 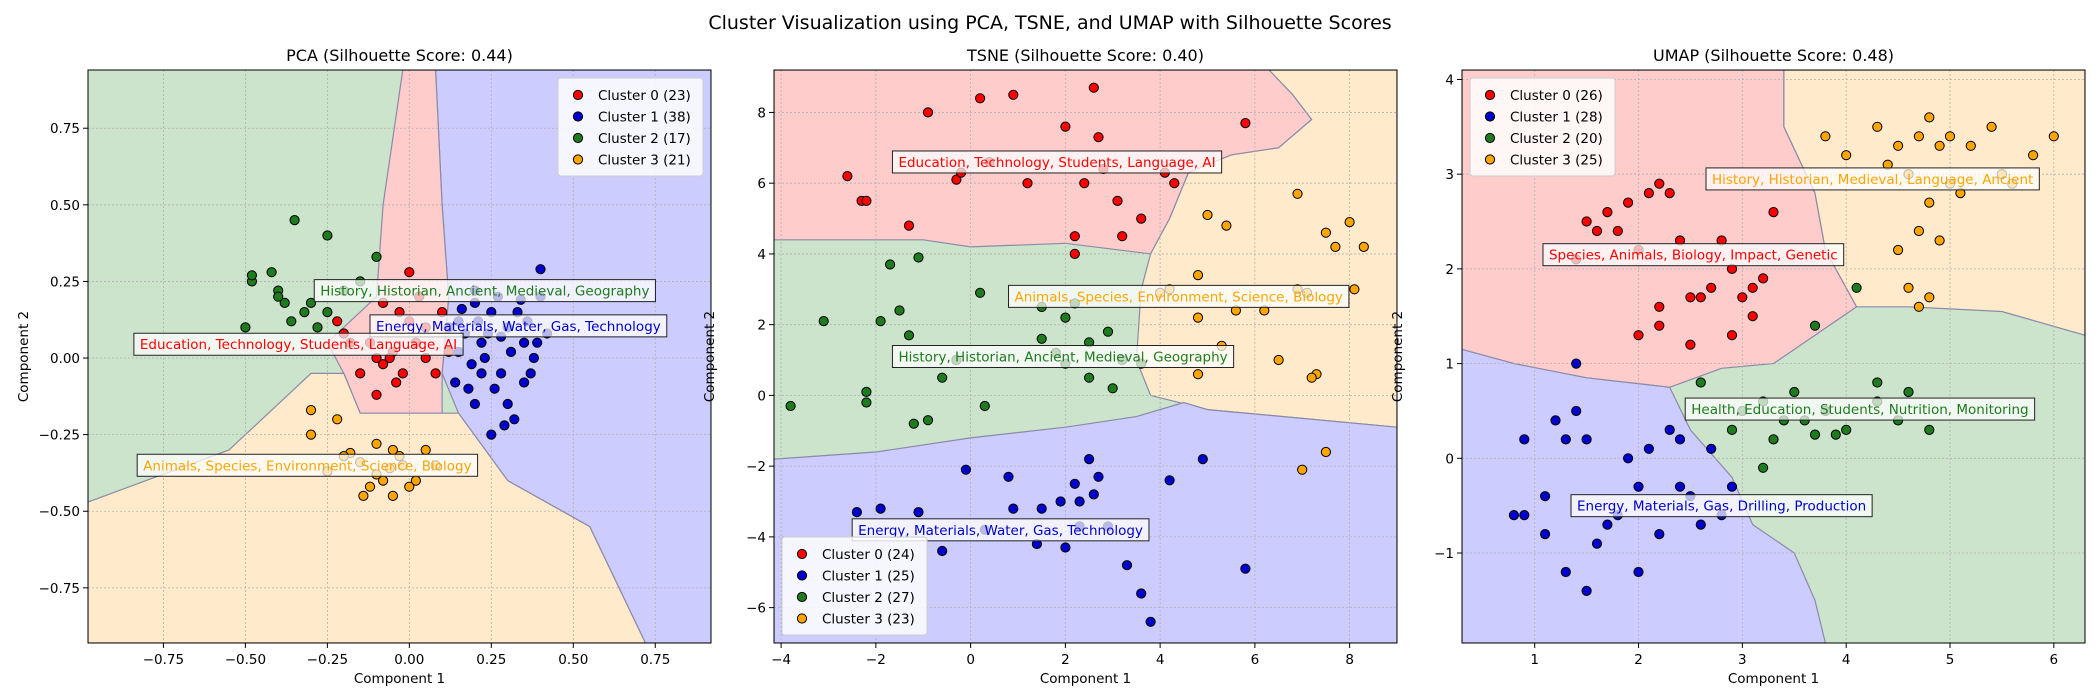 I want to click on y-tick-label: 4, so click(x=761, y=255).